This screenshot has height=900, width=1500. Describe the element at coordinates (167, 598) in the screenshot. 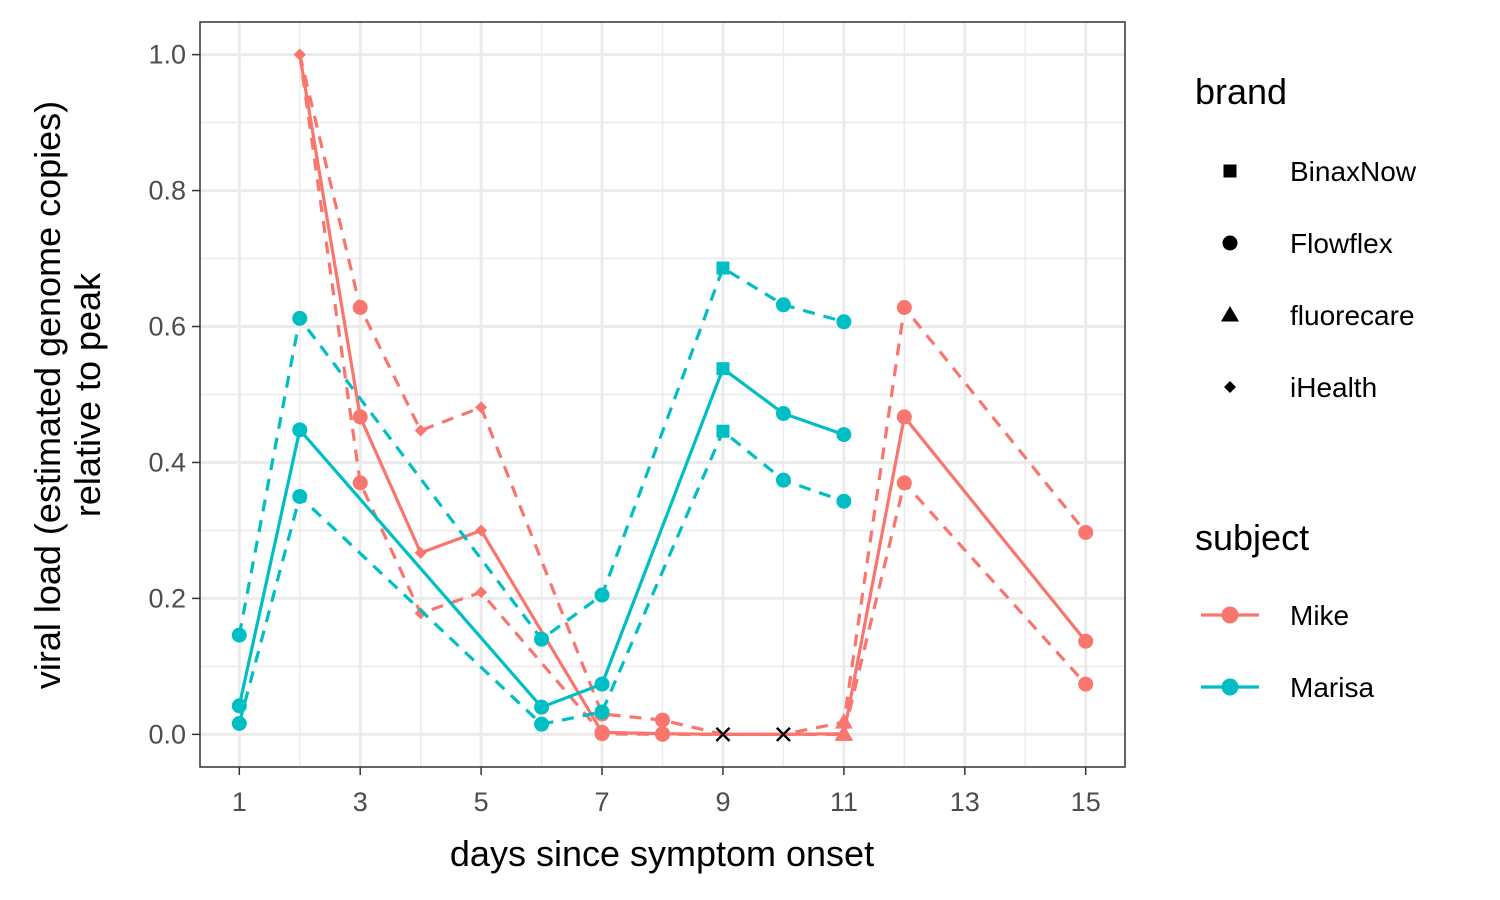

I see `y-tick-label: 0.2` at that location.